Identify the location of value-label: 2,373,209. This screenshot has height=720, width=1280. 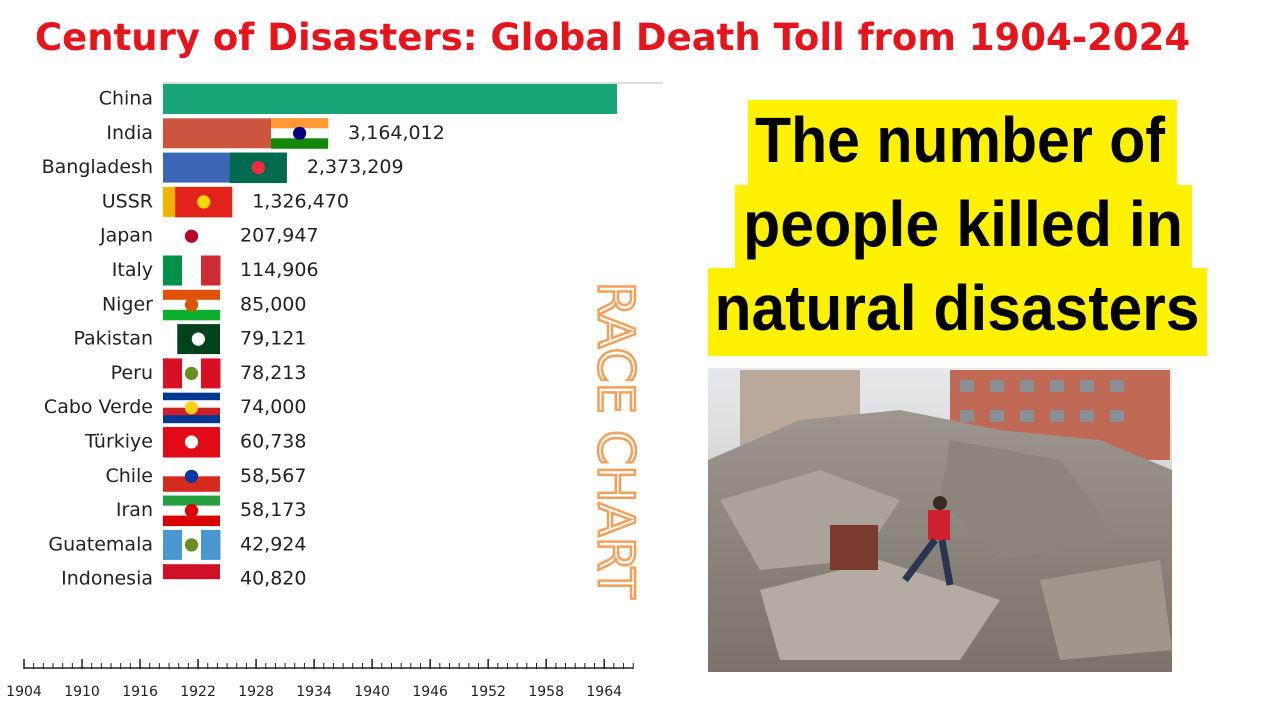
(355, 167).